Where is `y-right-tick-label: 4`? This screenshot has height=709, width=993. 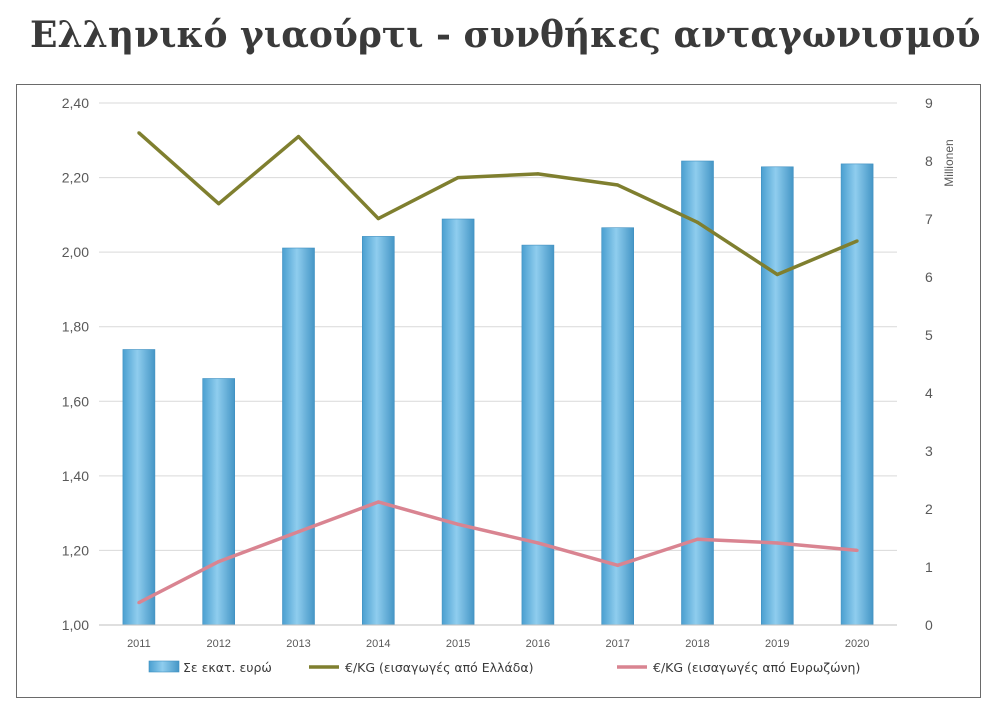 y-right-tick-label: 4 is located at coordinates (929, 393).